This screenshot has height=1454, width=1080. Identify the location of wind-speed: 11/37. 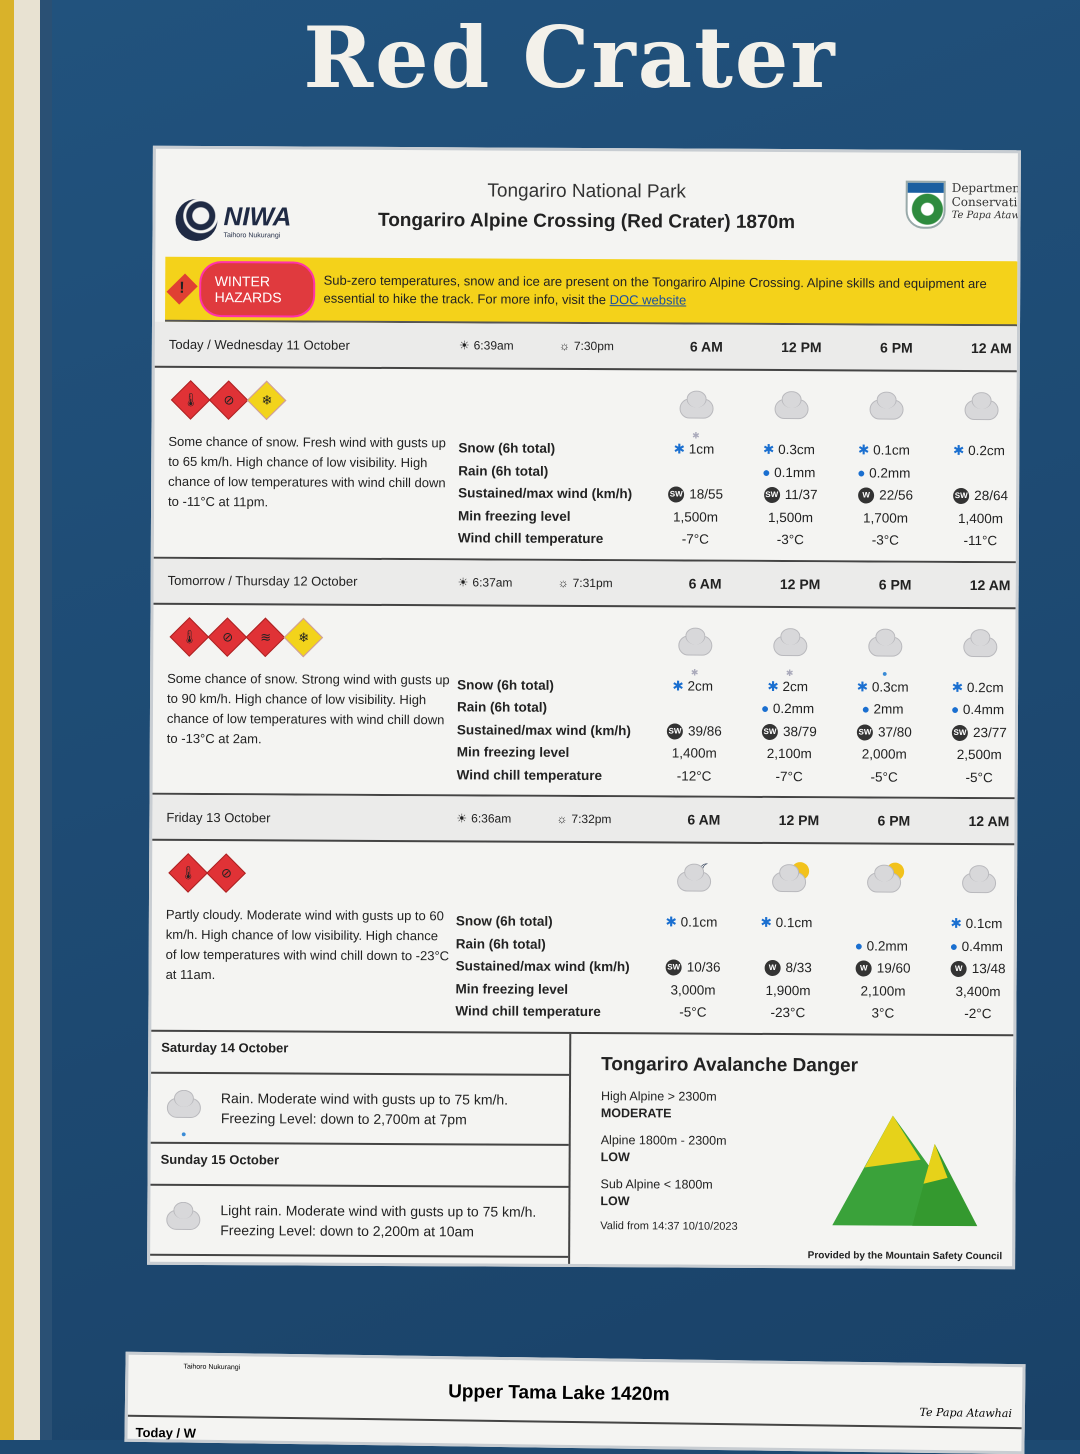
(801, 494).